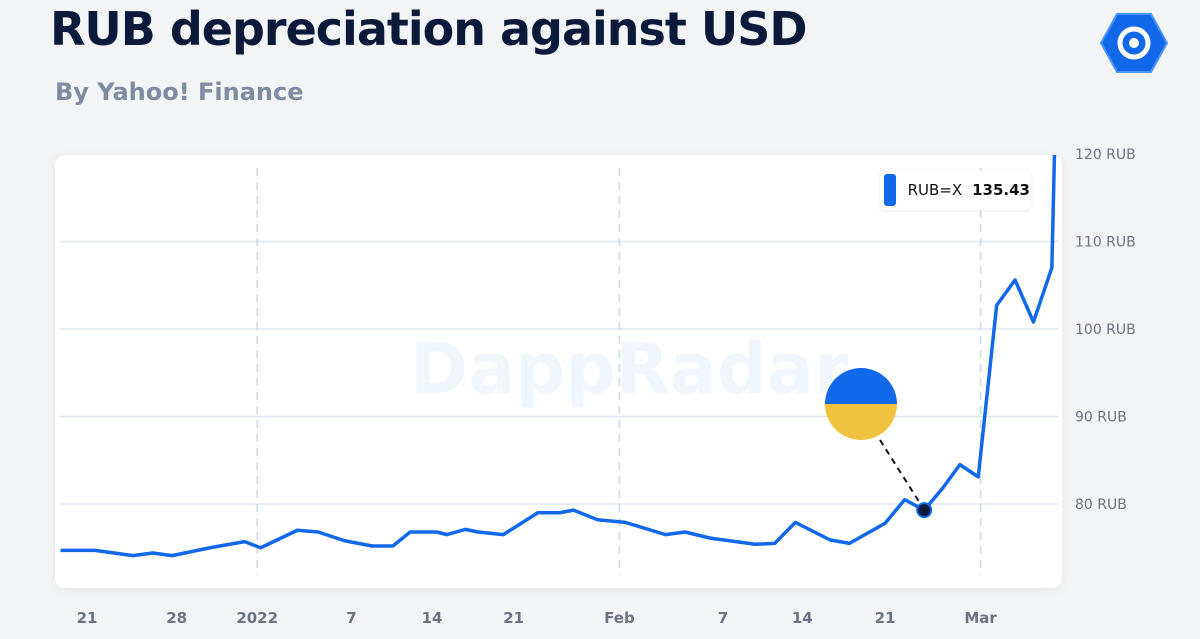 This screenshot has width=1200, height=639. Describe the element at coordinates (890, 190) in the screenshot. I see `legend-swatch` at that location.